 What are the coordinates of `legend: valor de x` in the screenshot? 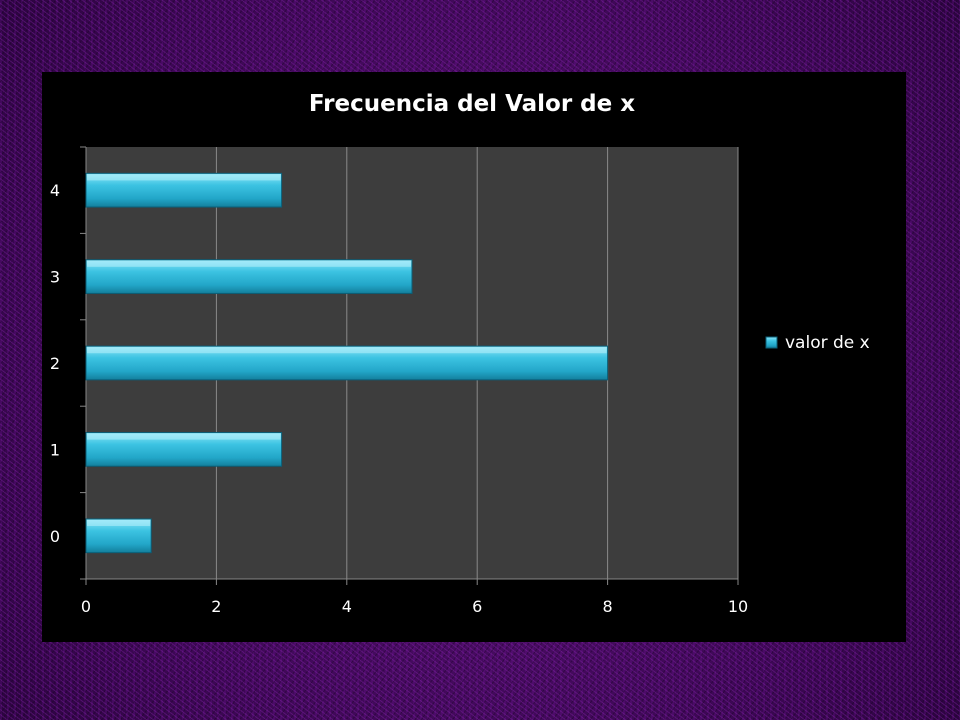 It's located at (817, 343).